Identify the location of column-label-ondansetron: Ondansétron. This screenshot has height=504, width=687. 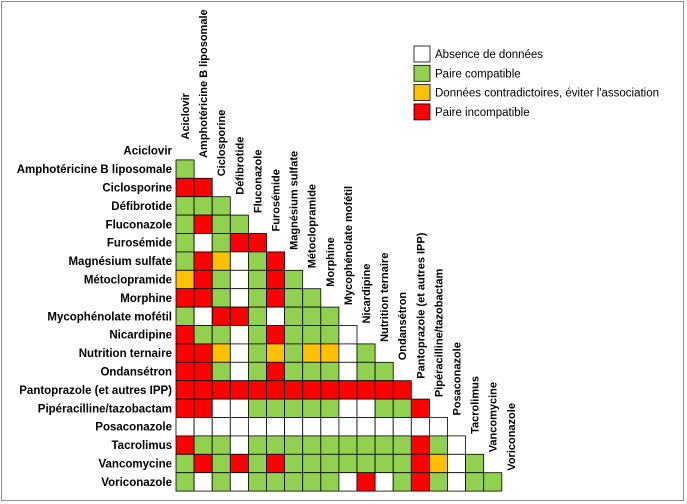
(403, 326).